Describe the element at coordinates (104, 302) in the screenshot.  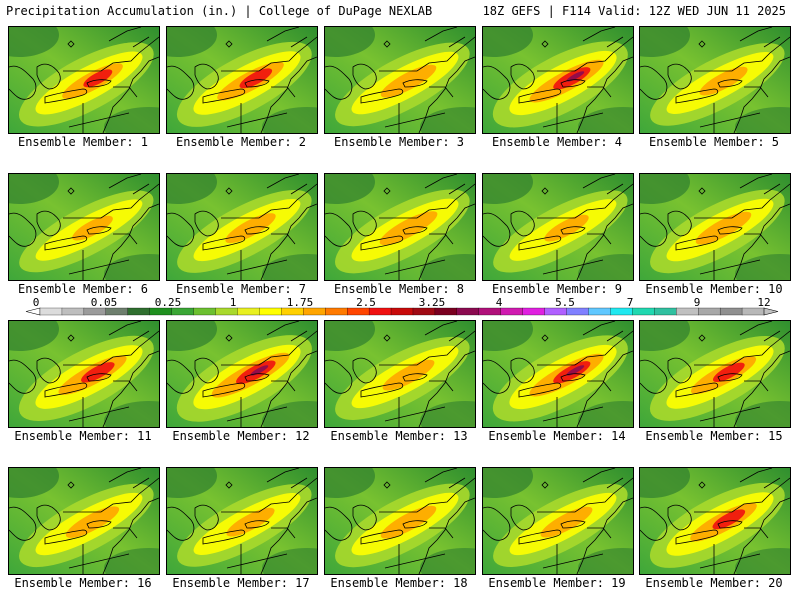
I see `colorbar-tick-label: 0.05` at that location.